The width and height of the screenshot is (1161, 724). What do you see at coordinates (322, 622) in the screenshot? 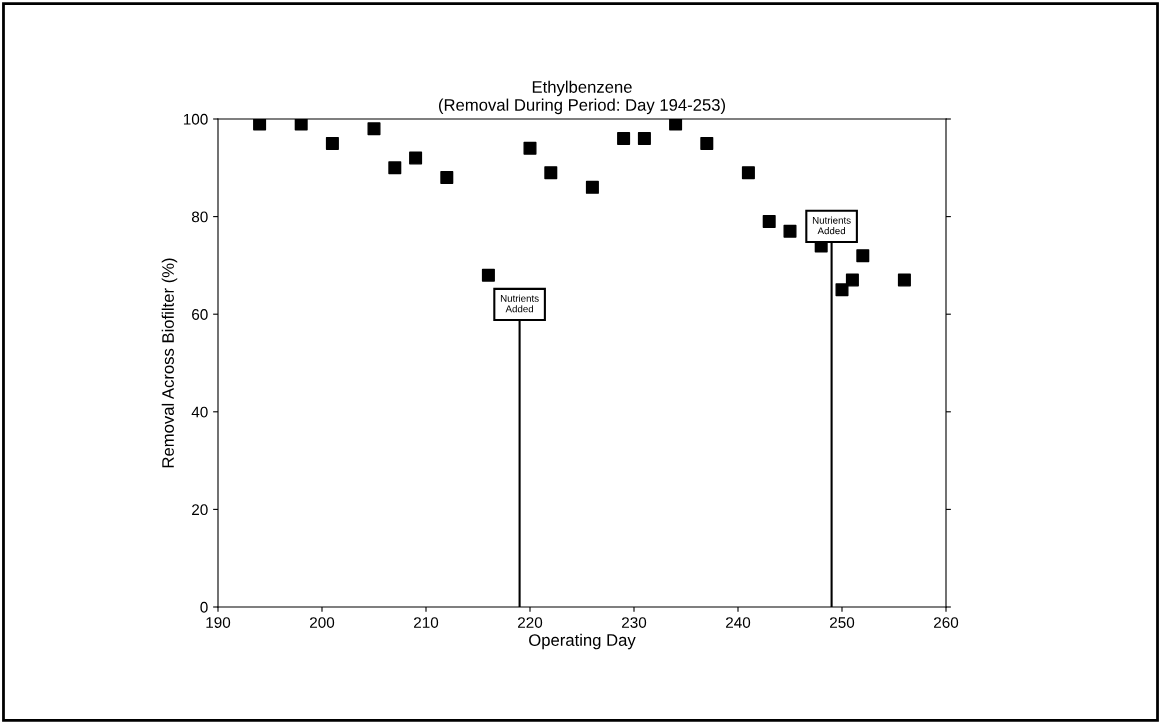
I see `x-tick-label: 200` at bounding box center [322, 622].